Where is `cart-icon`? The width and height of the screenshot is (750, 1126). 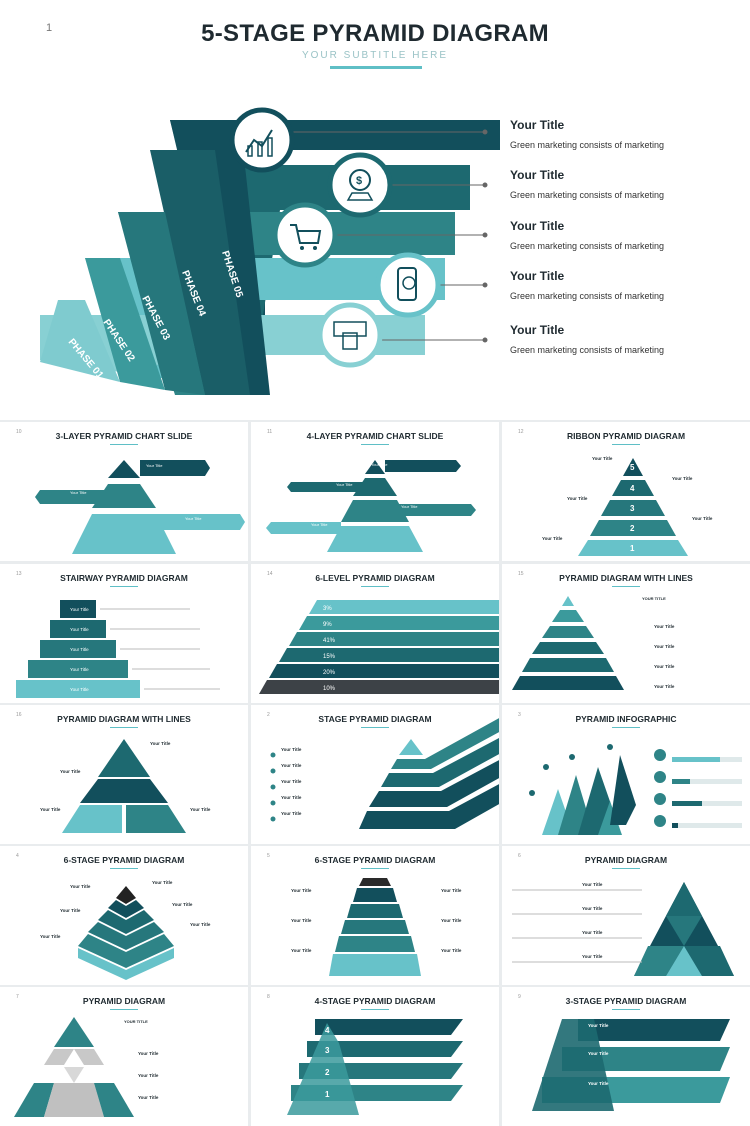 cart-icon is located at coordinates (305, 235).